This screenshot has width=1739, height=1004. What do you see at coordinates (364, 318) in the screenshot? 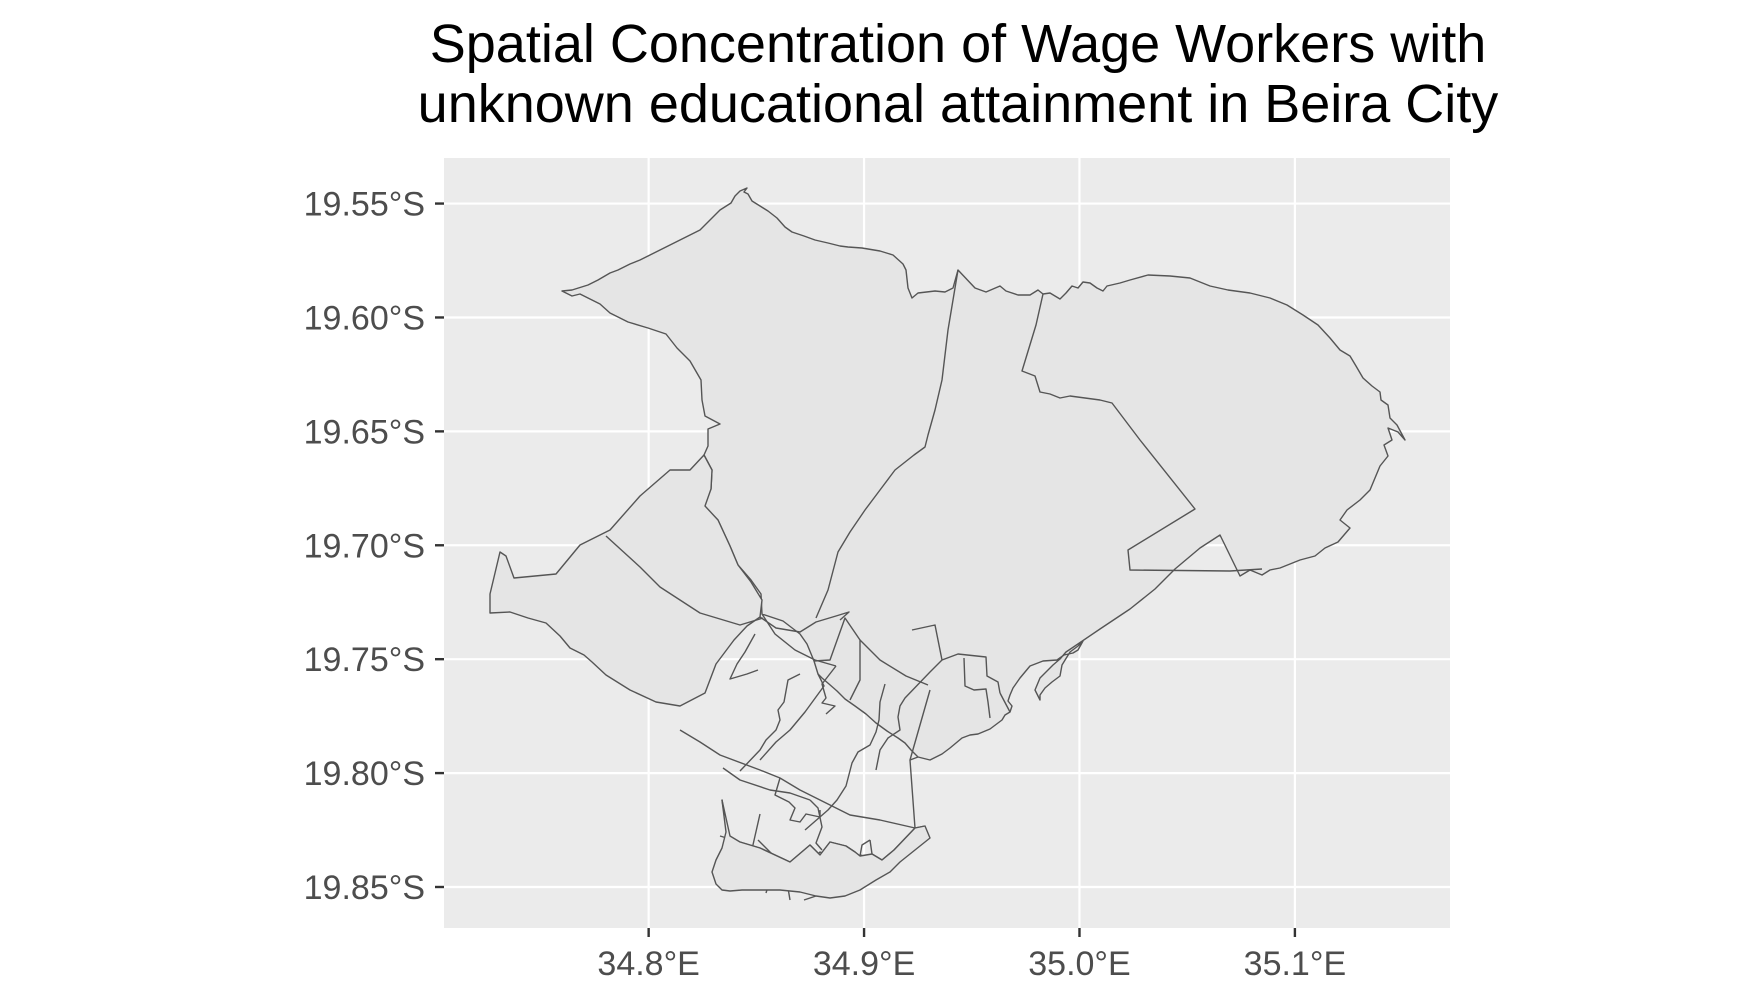
I see `y-tick-label: 19.60°S` at bounding box center [364, 318].